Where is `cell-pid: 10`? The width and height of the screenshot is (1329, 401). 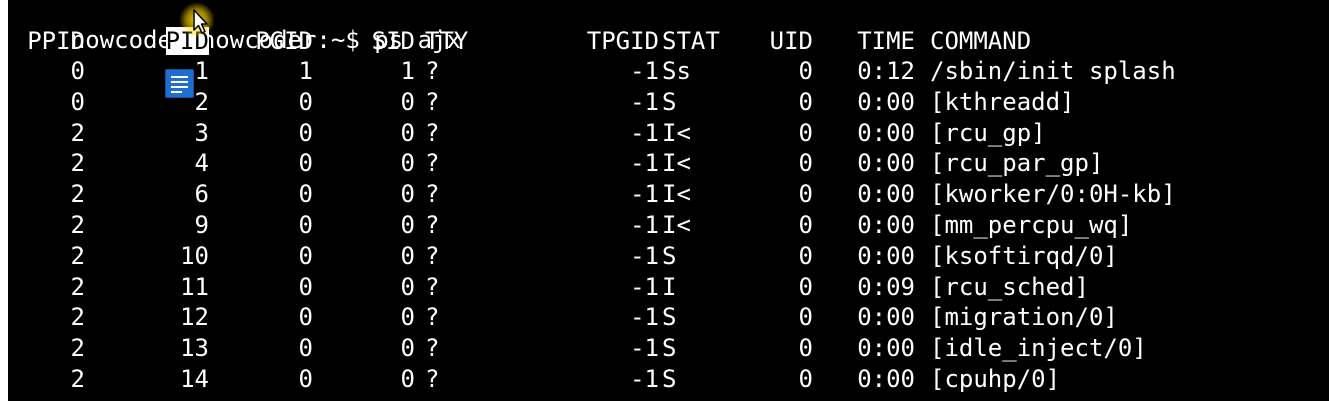 cell-pid: 10 is located at coordinates (194, 255).